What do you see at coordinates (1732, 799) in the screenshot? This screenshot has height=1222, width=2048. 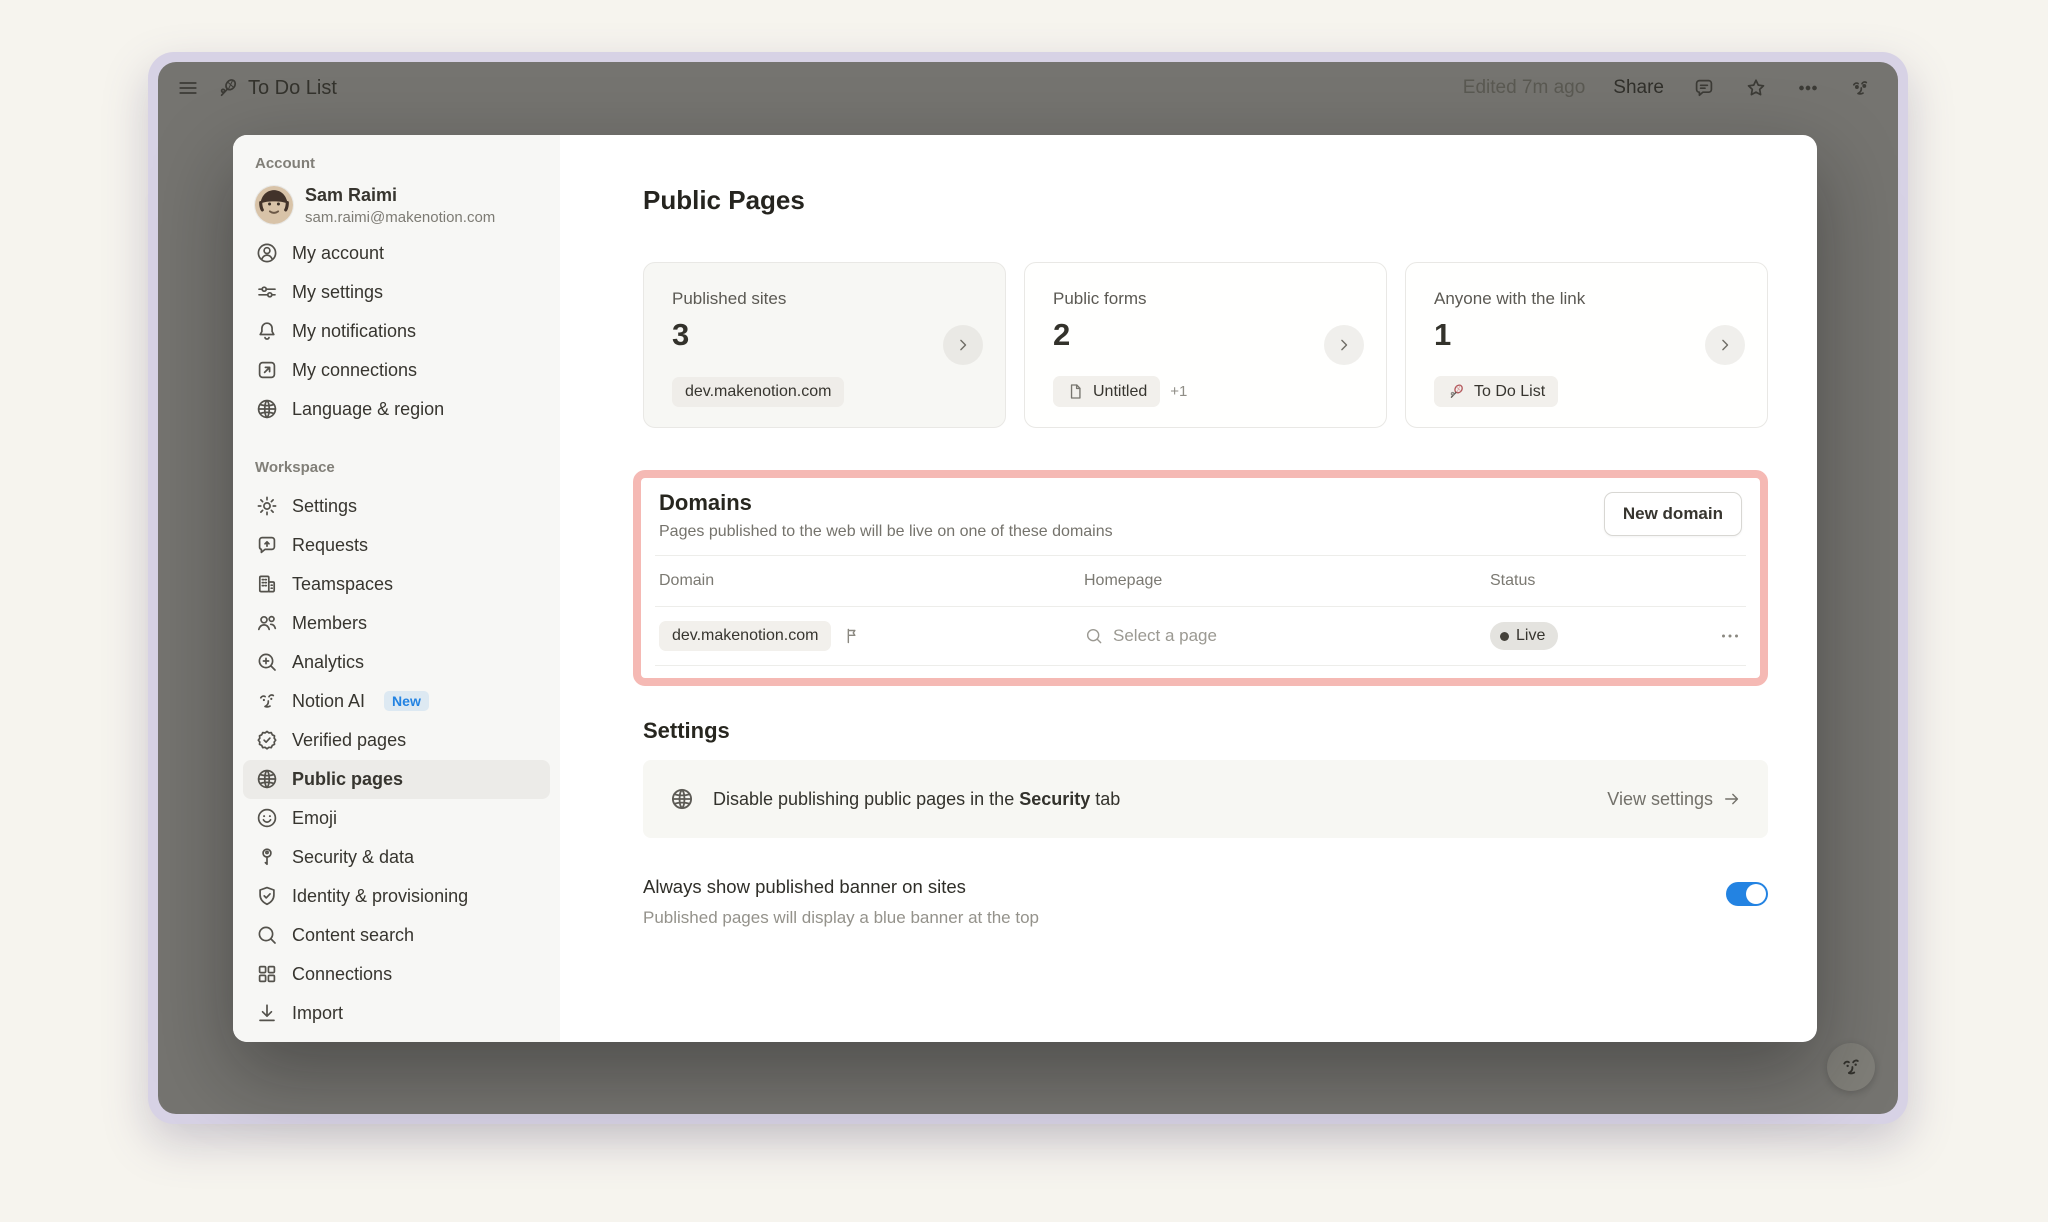 I see `arrow-right-icon` at bounding box center [1732, 799].